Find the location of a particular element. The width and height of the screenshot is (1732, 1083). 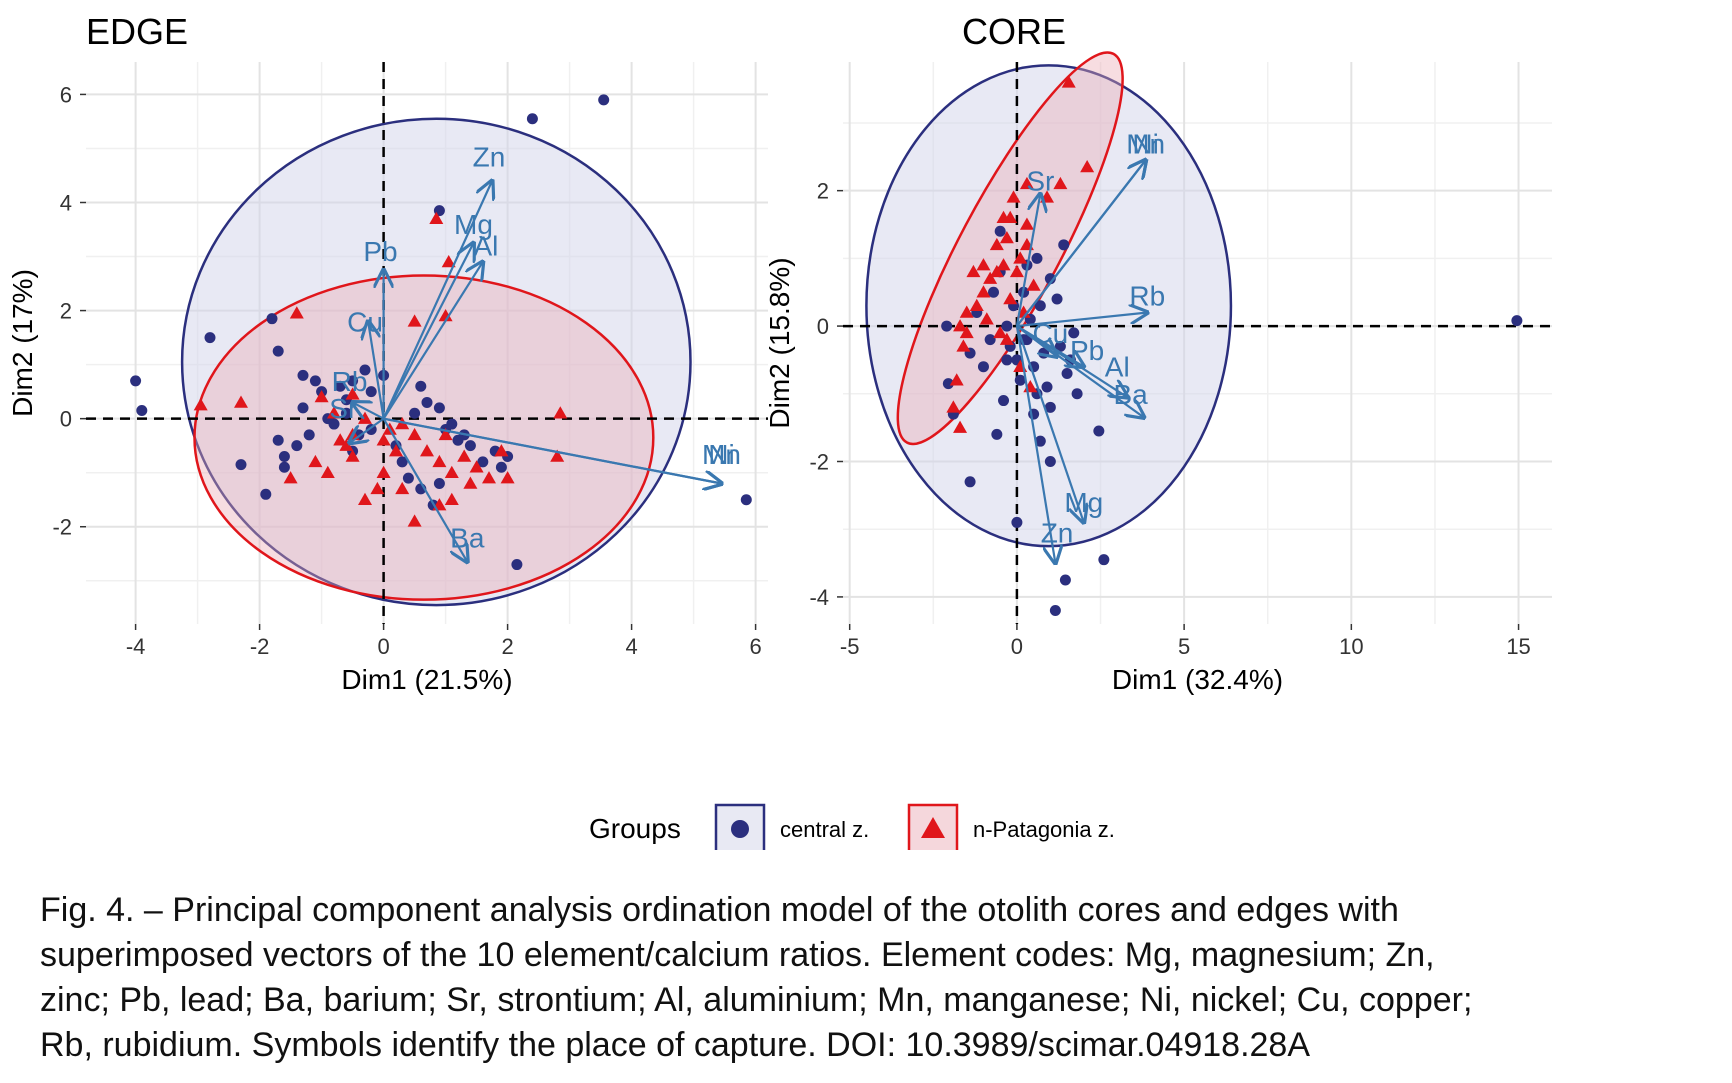

core-y-tick-label: 0 is located at coordinates (823, 326).